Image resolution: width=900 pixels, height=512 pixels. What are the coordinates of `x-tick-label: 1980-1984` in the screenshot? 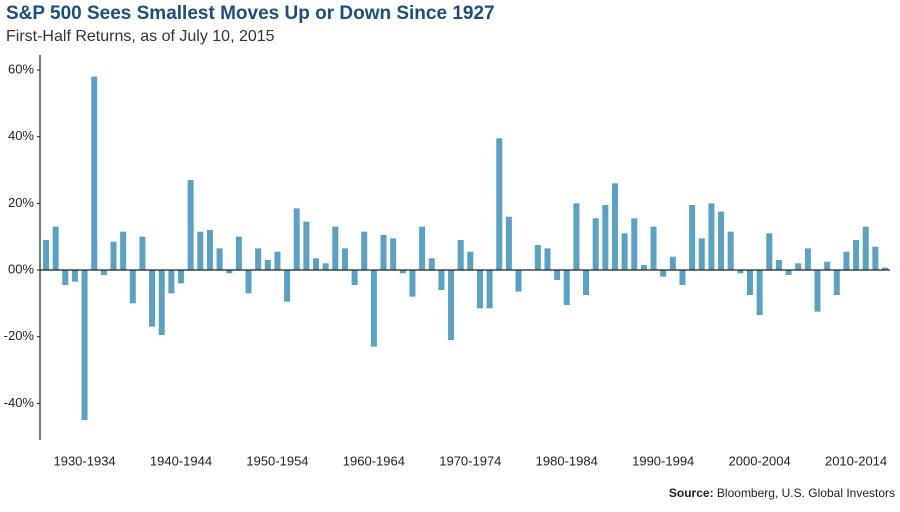 It's located at (567, 460).